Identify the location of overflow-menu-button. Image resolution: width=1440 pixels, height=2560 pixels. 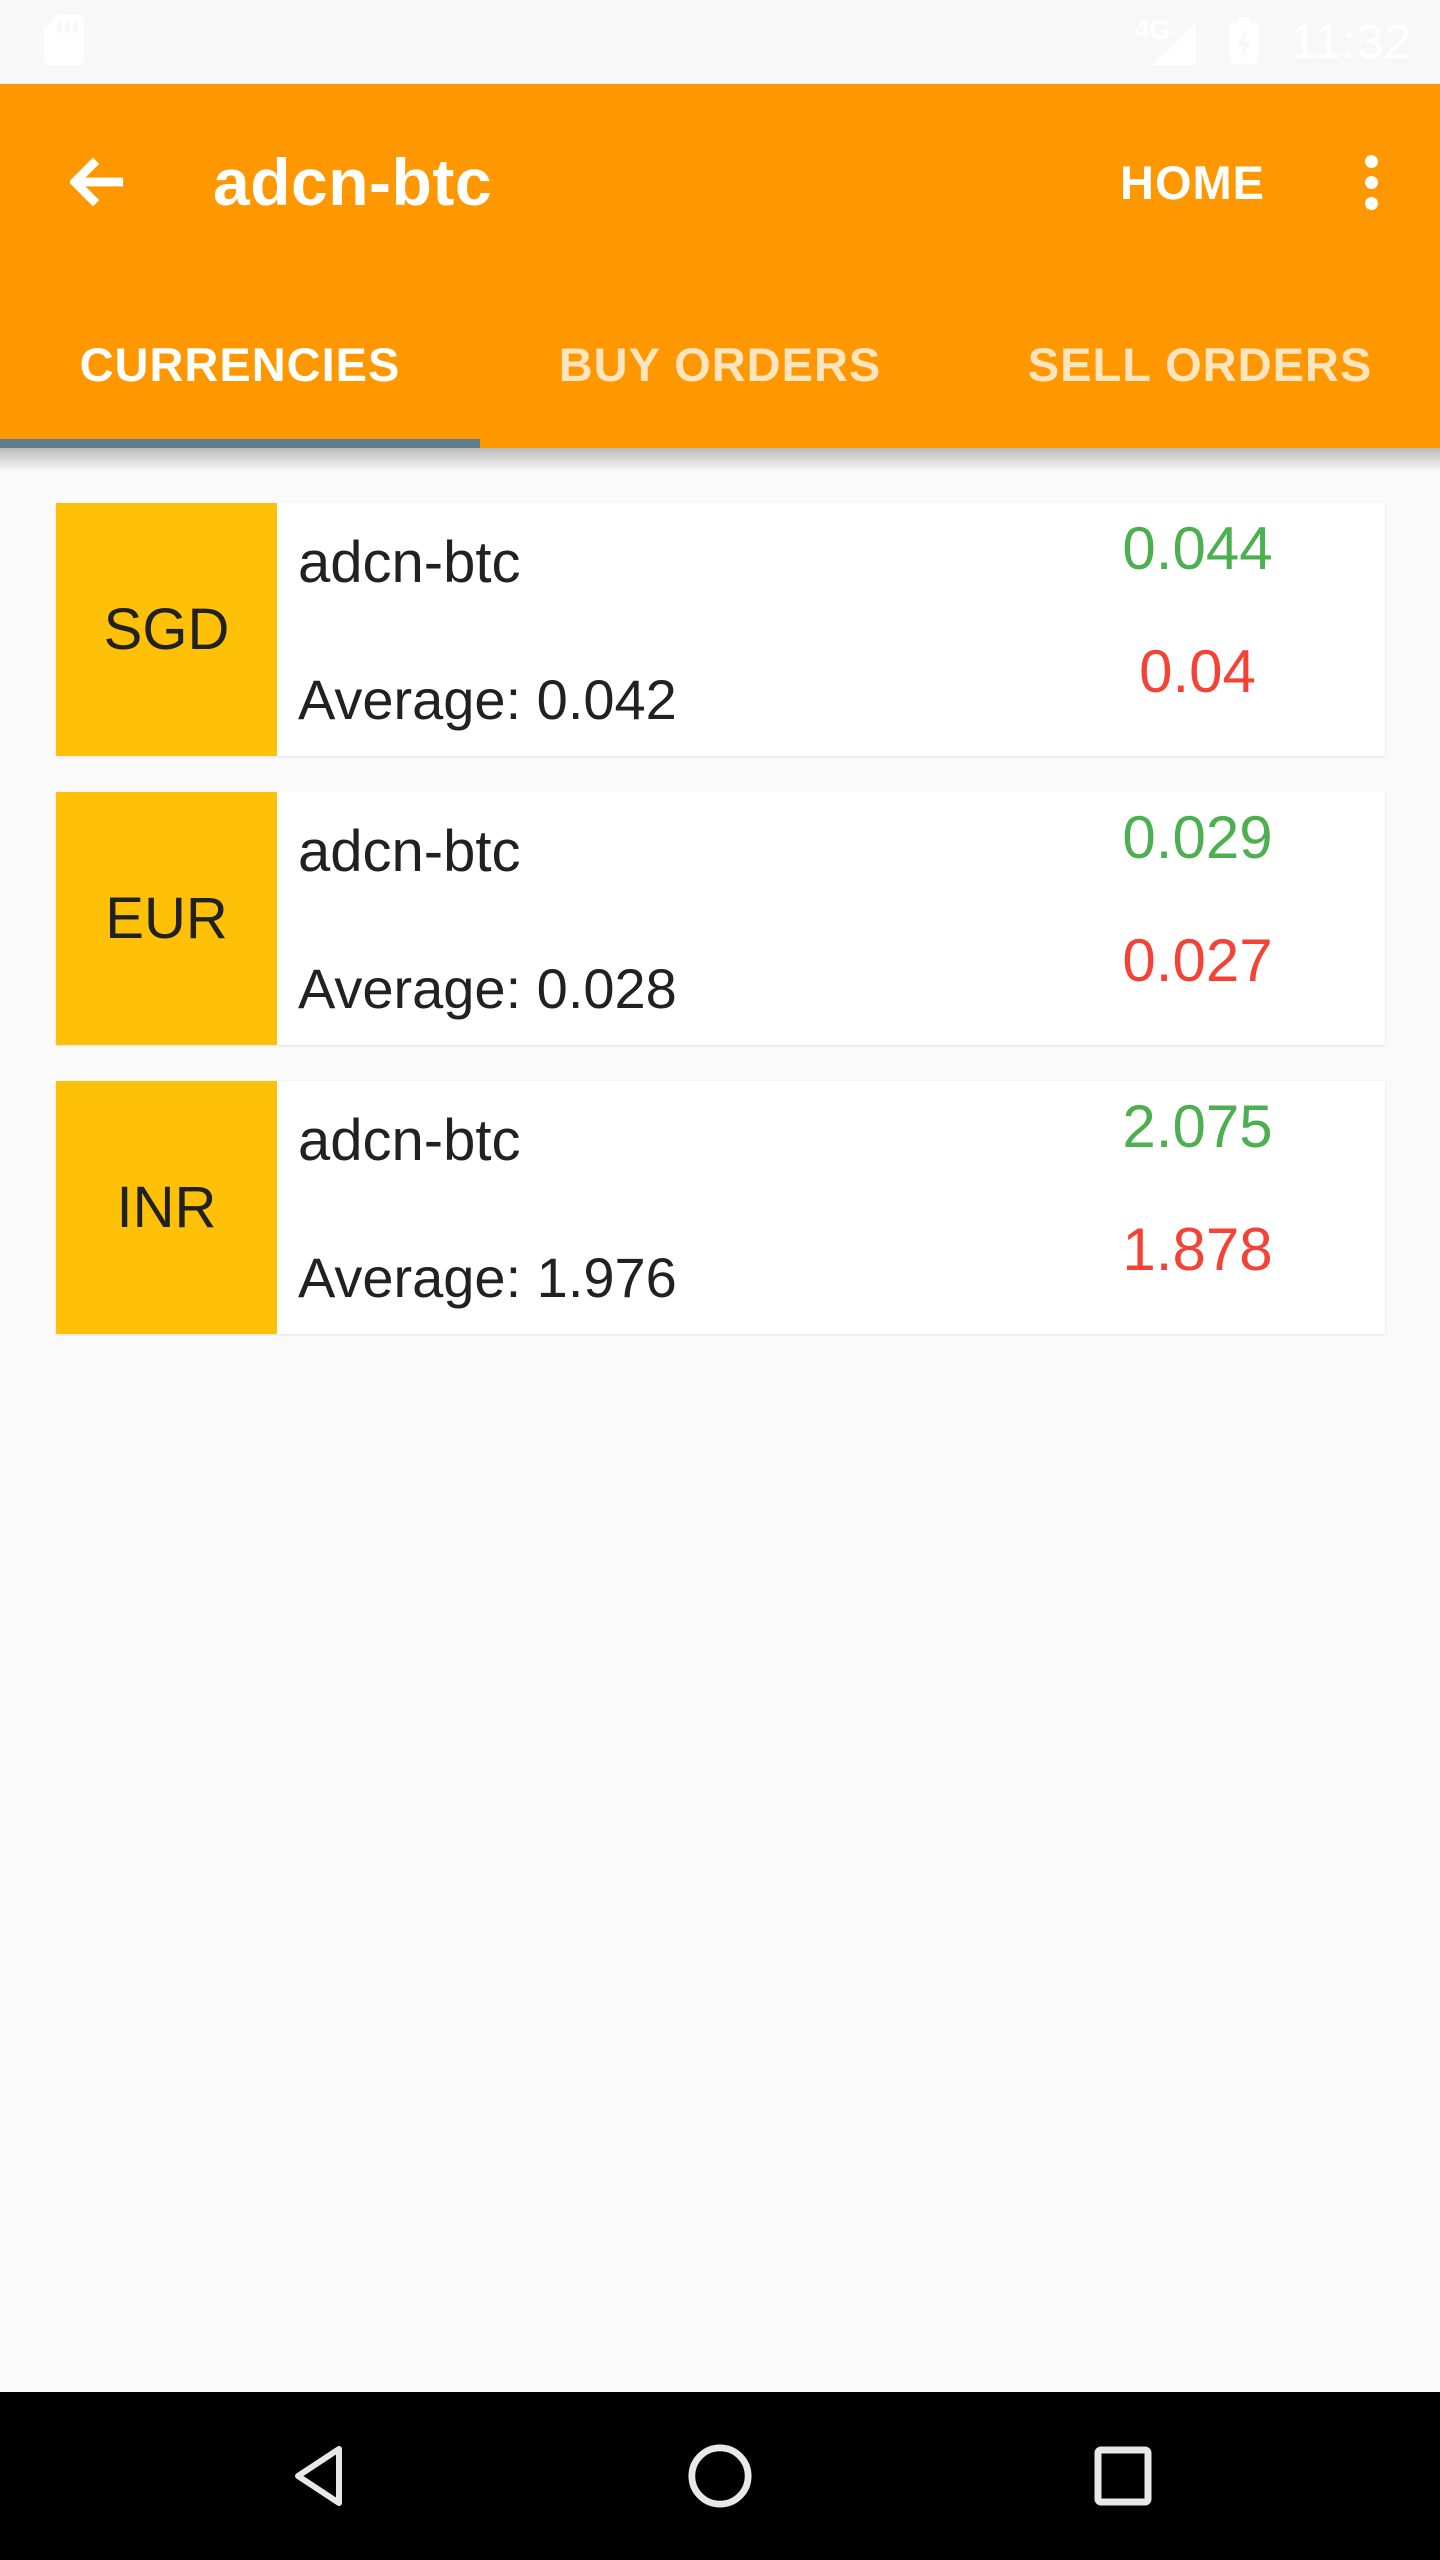
(1371, 182).